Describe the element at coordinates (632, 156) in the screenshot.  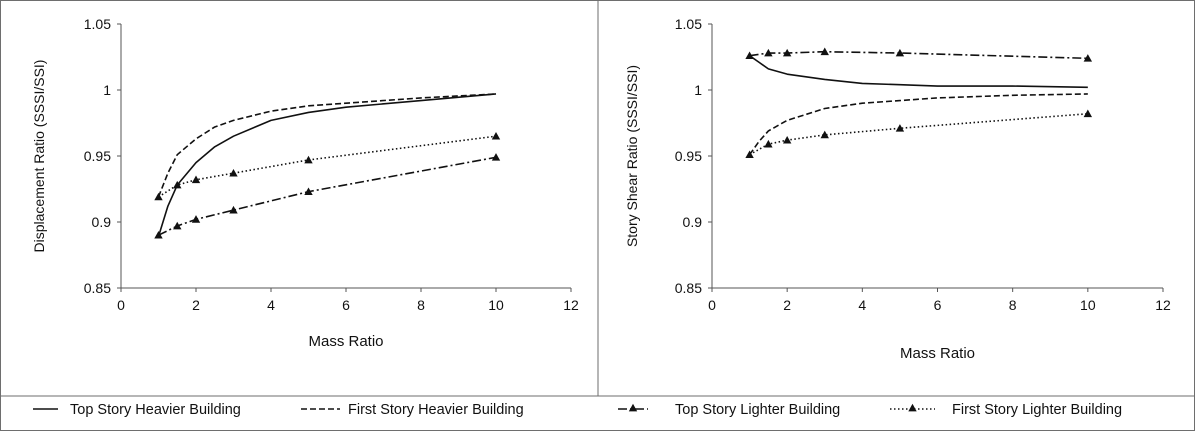
I see `y-axis-label: Story Shear Ratio (SSSI/SSI)` at that location.